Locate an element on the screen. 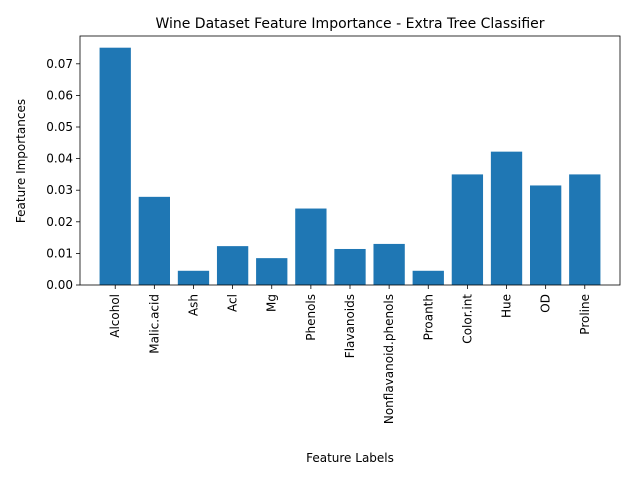 The width and height of the screenshot is (640, 480). y-axis-label: Feature Importances is located at coordinates (21, 161).